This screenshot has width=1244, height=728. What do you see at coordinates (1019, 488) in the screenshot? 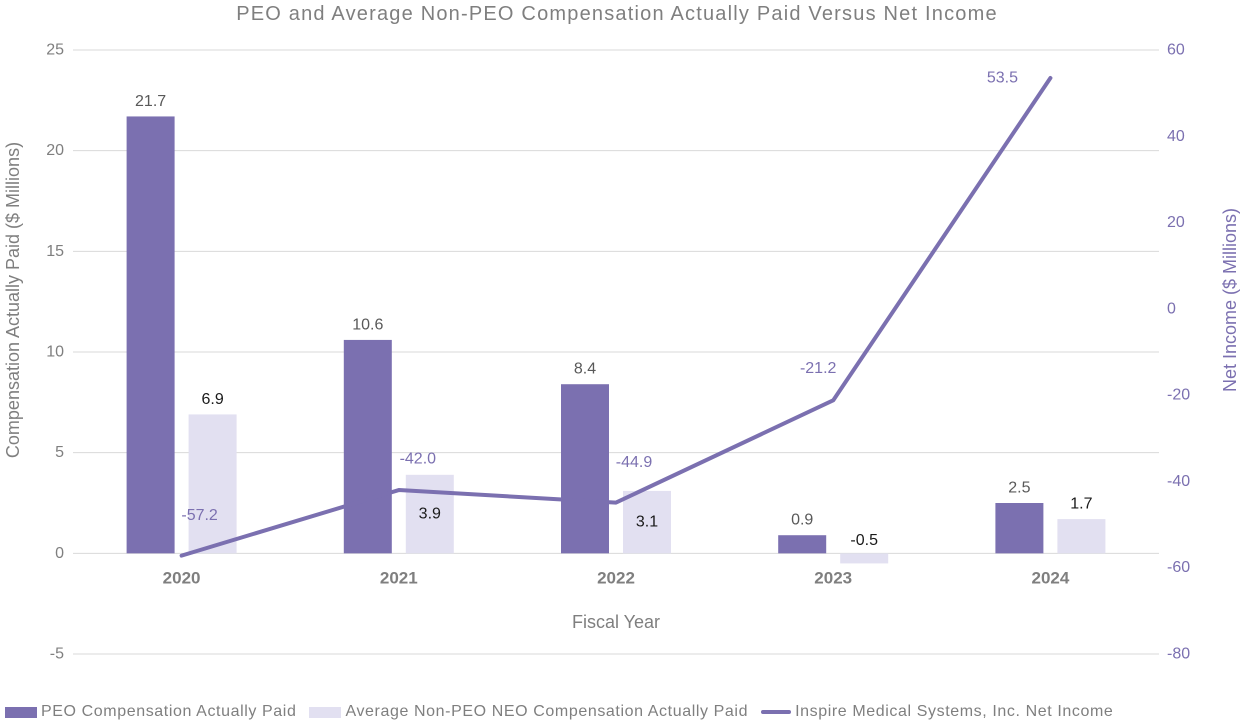
I see `bar-value-label: 2.5` at bounding box center [1019, 488].